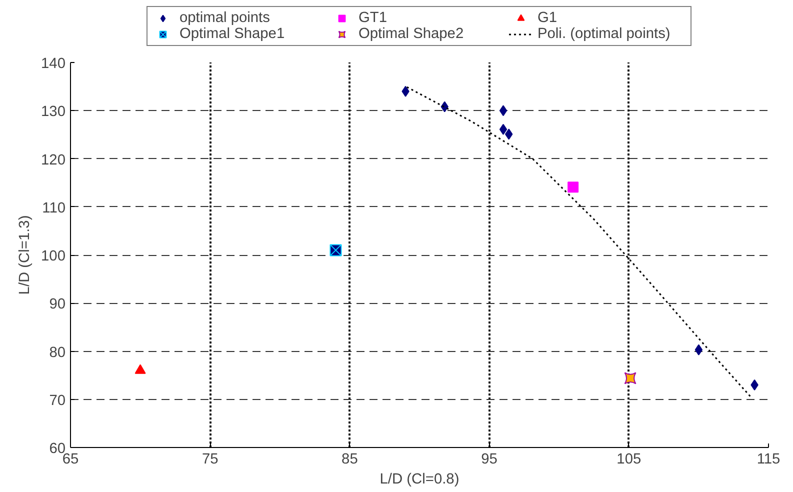  Describe the element at coordinates (53, 112) in the screenshot. I see `y-tick-label: 130` at that location.